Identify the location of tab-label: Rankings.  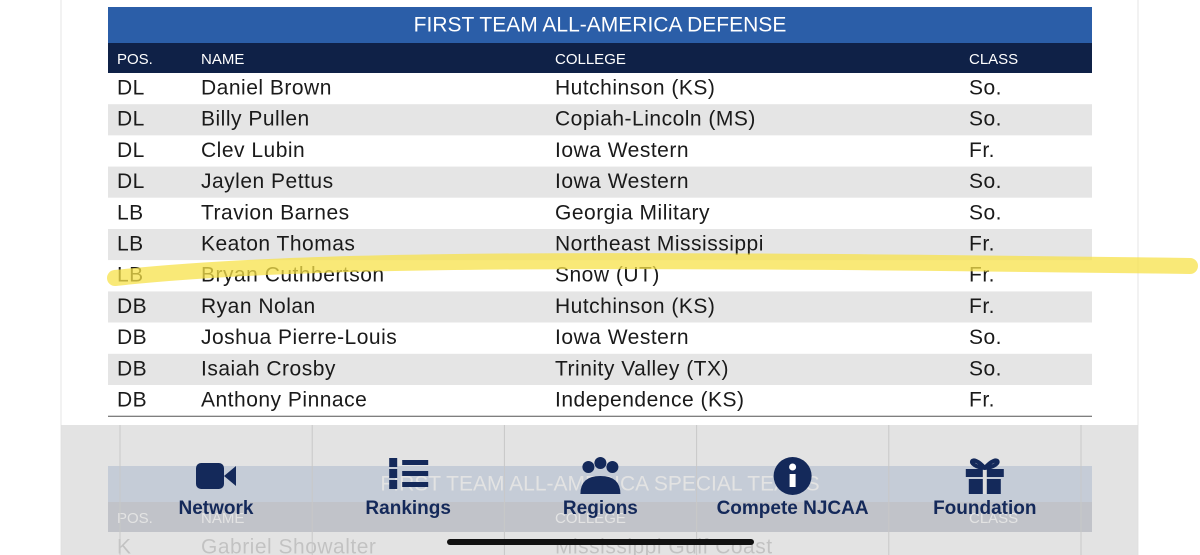
(408, 508).